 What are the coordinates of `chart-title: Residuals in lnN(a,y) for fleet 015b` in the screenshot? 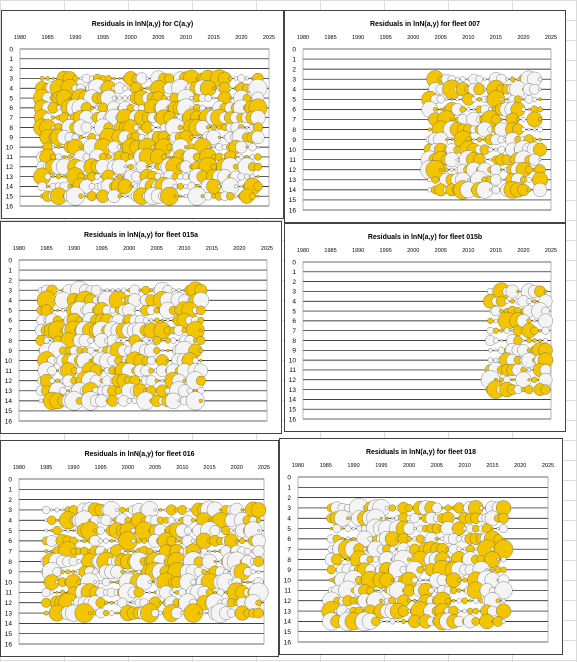 It's located at (425, 237).